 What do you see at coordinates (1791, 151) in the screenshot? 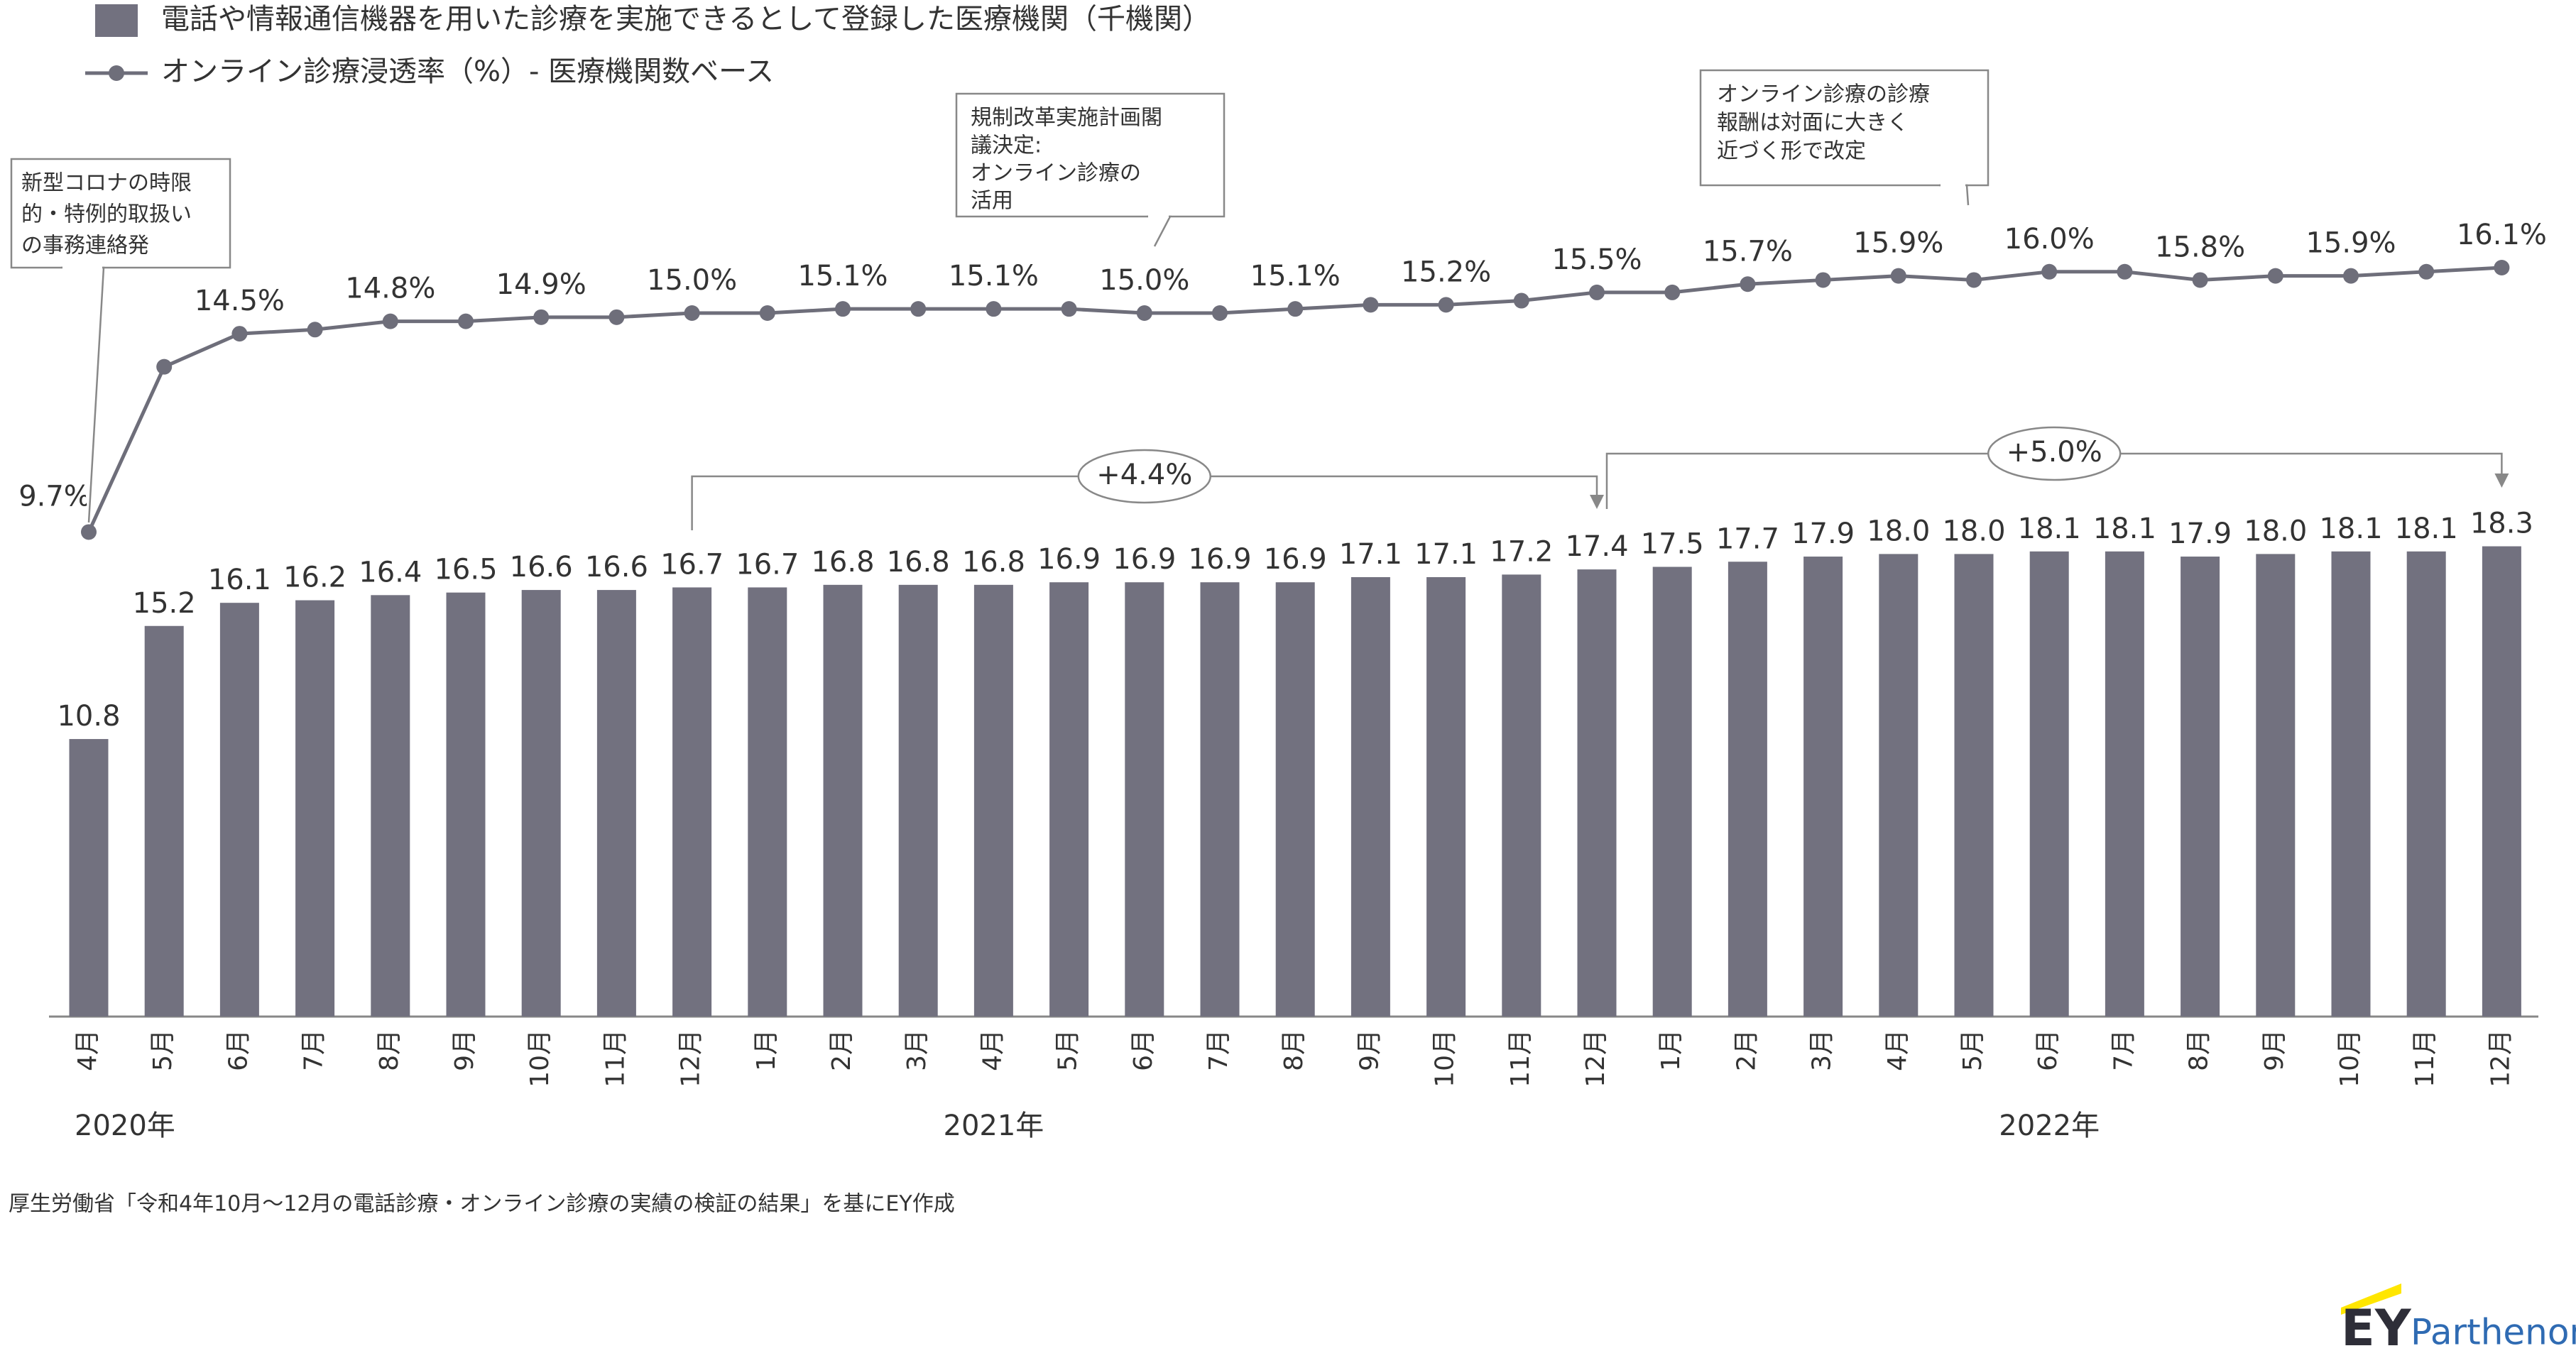
I see `callout-text: 近づく形で改定` at bounding box center [1791, 151].